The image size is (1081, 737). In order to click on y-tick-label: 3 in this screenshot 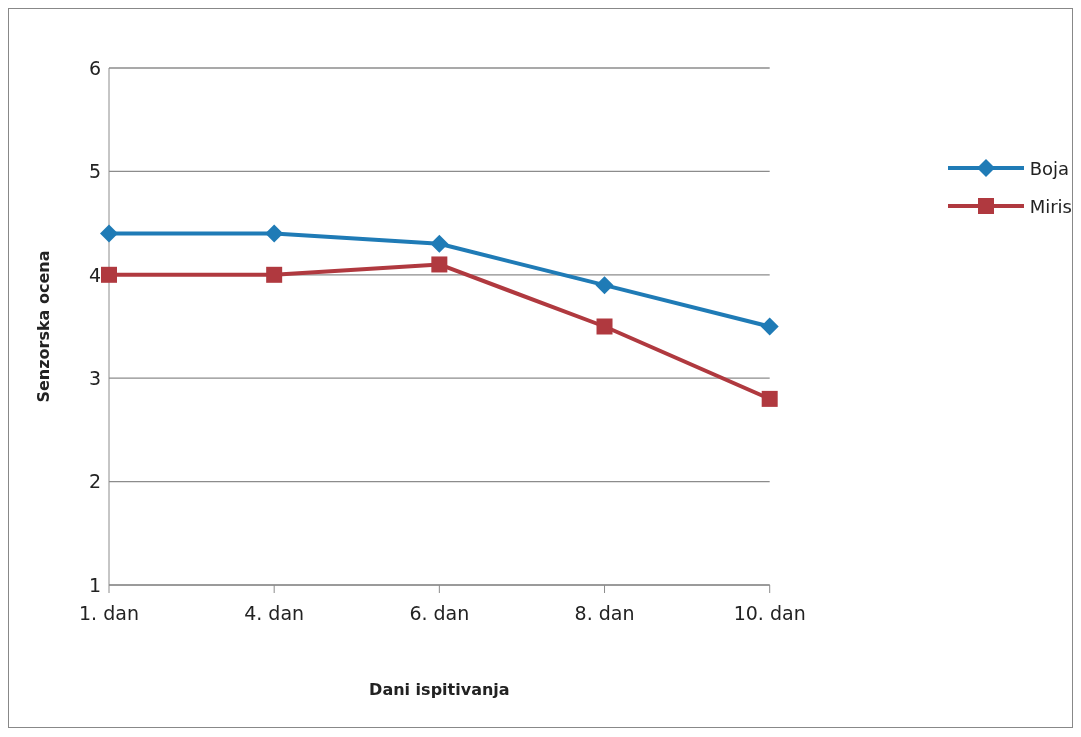, I will do `click(94, 377)`.